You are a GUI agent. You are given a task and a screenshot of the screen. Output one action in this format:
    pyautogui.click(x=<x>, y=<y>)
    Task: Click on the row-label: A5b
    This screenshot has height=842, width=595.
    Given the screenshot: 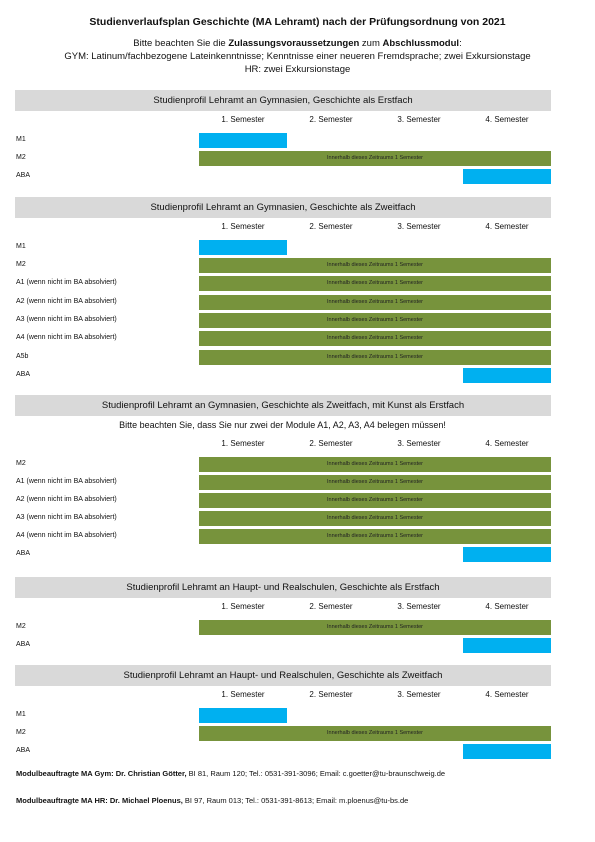 What is the action you would take?
    pyautogui.click(x=22, y=356)
    